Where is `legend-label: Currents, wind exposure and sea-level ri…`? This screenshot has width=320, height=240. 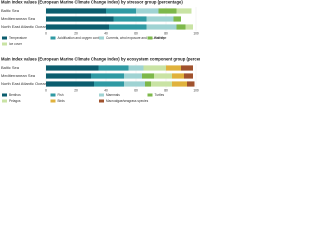 legend-label: Currents, wind exposure and sea-level ri… is located at coordinates (136, 38).